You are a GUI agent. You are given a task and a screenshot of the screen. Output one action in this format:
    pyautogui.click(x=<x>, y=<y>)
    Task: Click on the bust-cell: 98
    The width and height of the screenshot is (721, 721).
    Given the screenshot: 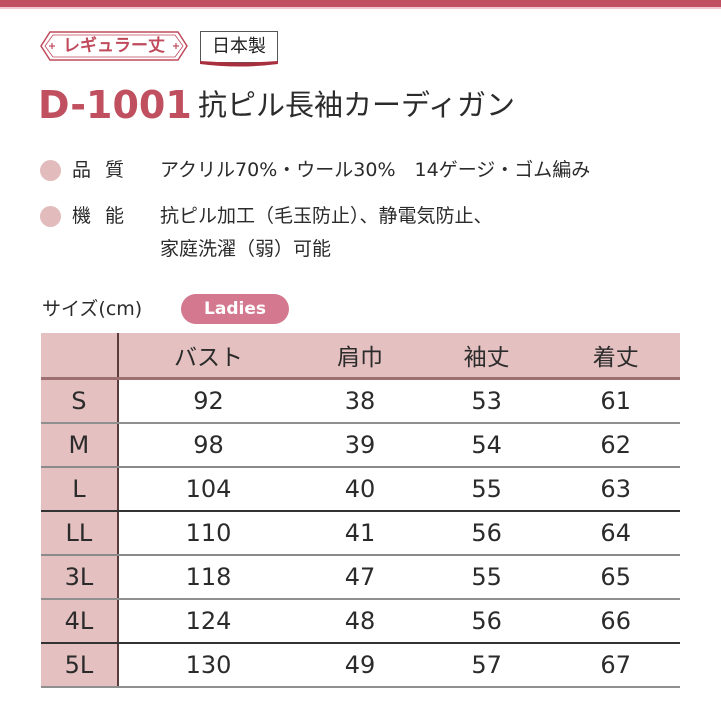 What is the action you would take?
    pyautogui.click(x=208, y=445)
    